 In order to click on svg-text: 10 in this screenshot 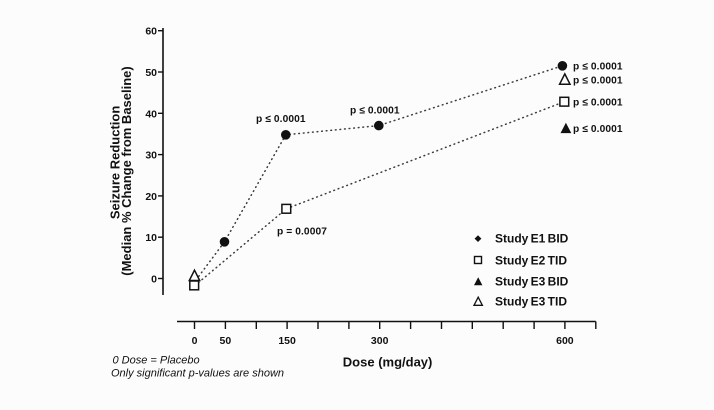, I will do `click(151, 238)`.